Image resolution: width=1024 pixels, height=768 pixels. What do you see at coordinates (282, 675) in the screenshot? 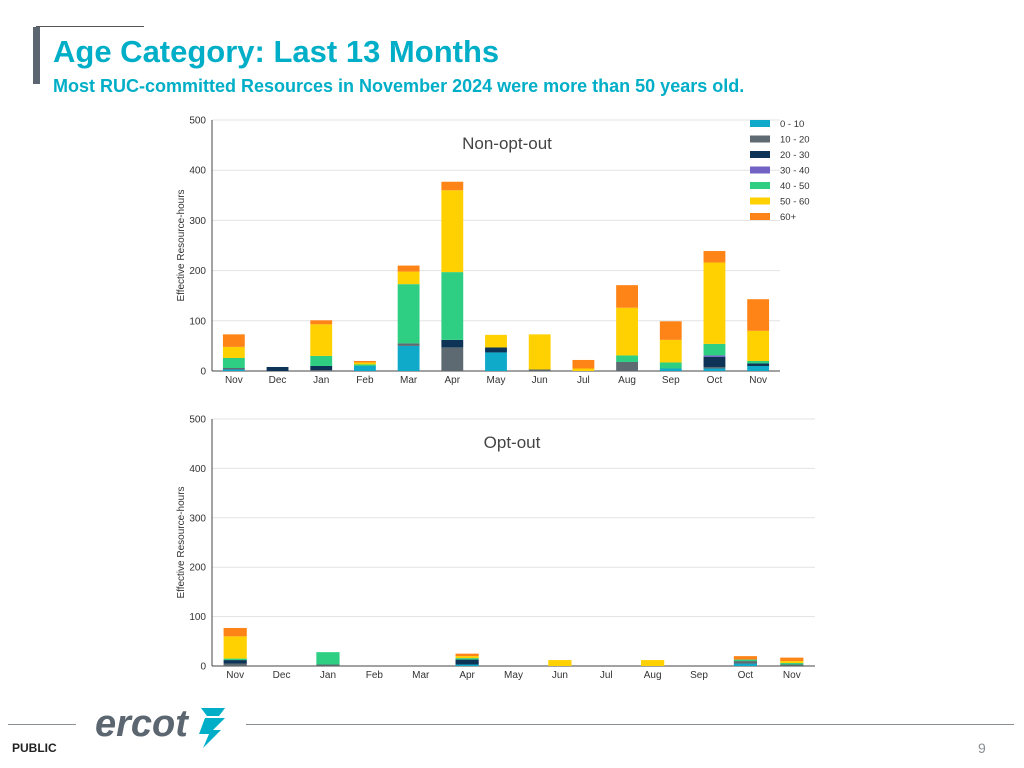
I see `chart1-xtick-label: Dec` at bounding box center [282, 675].